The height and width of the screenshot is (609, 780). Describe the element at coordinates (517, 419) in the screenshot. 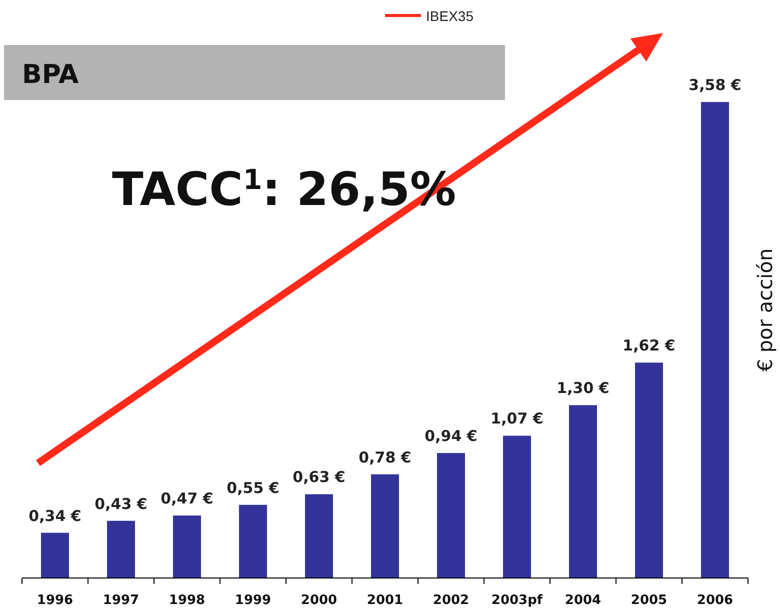

I see `data-label: 1,07 €` at that location.